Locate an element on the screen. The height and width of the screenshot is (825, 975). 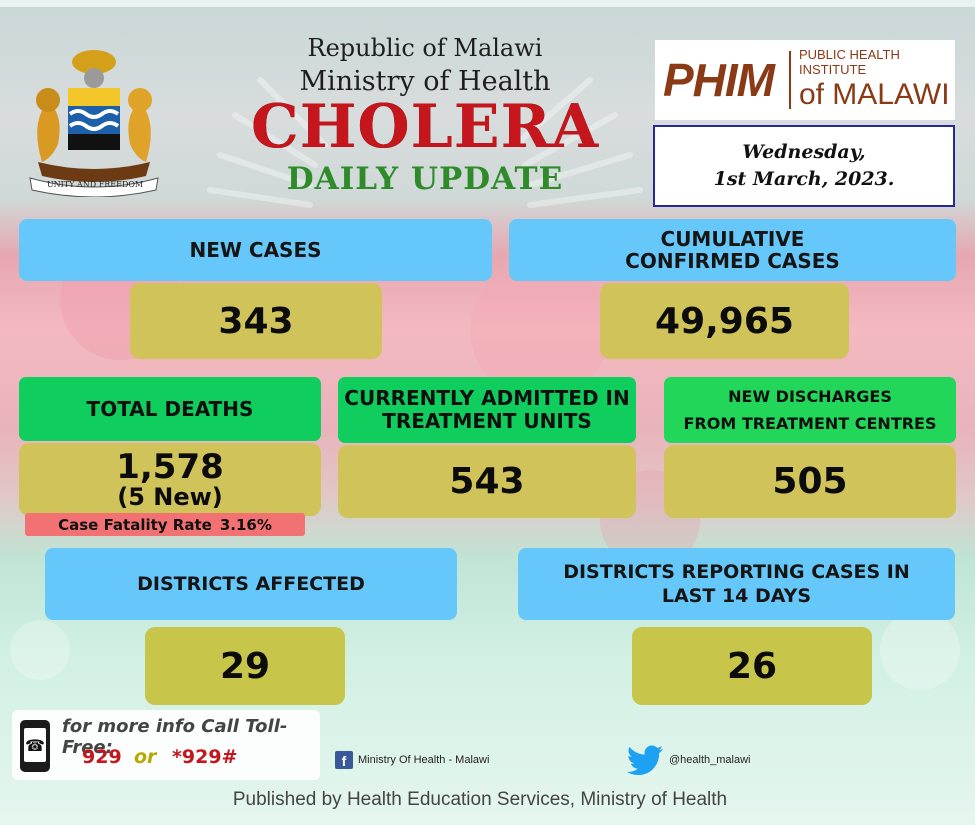
new-cases-number: 343 is located at coordinates (256, 321).